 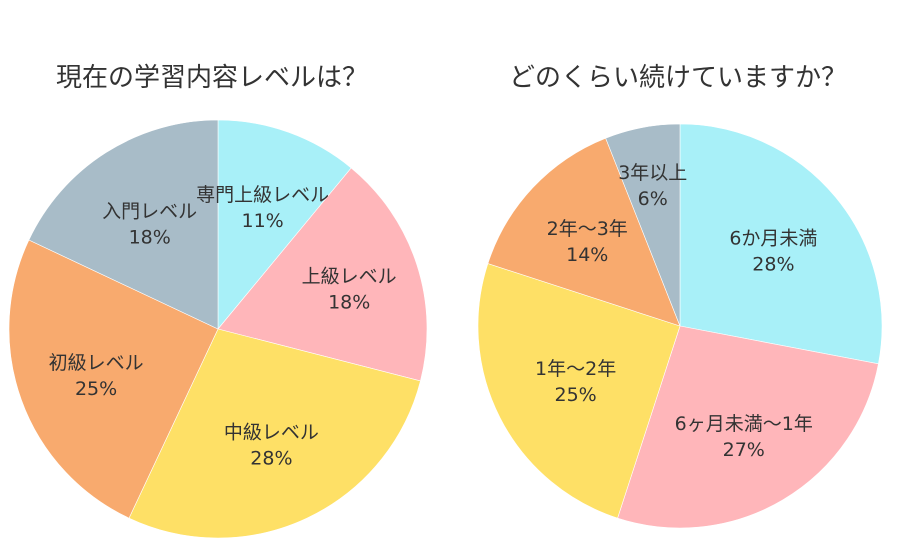 I want to click on slice-category-label: 中級レベル, so click(x=271, y=432).